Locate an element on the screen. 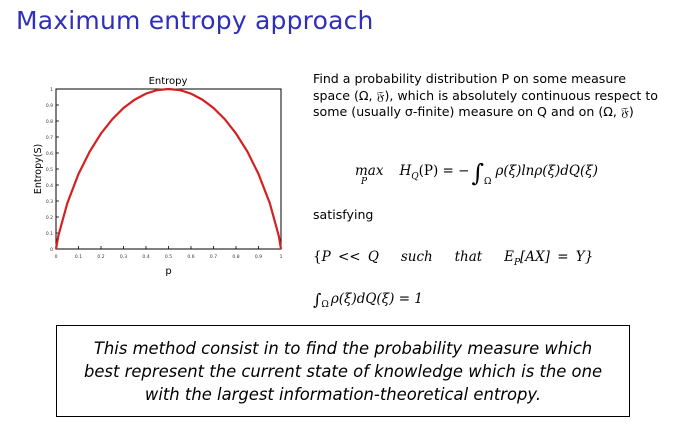 Image resolution: width=682 pixels, height=429 pixels. y-tick-label: 0.2 is located at coordinates (49, 218).